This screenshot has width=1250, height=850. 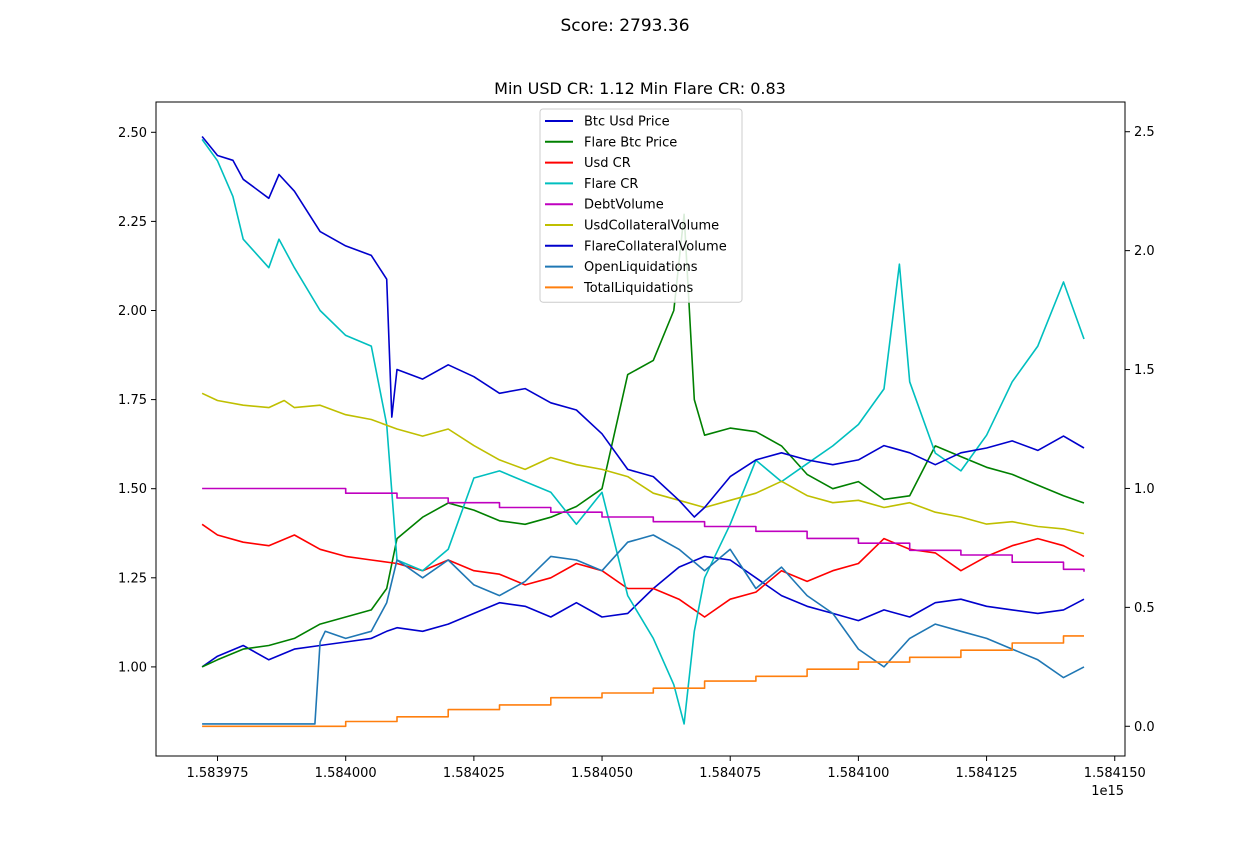 I want to click on y-axis-right: 0.0 0.5 1.0 1.5 2.0 2.5, so click(x=1140, y=430).